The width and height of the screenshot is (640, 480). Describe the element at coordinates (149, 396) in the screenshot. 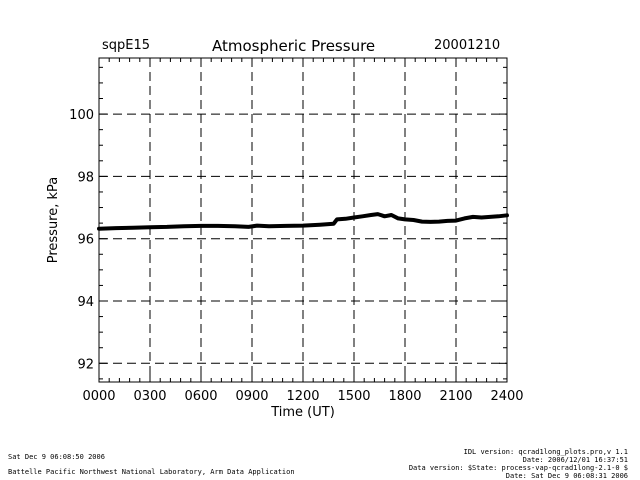

I see `x-tick-label: 0300` at that location.